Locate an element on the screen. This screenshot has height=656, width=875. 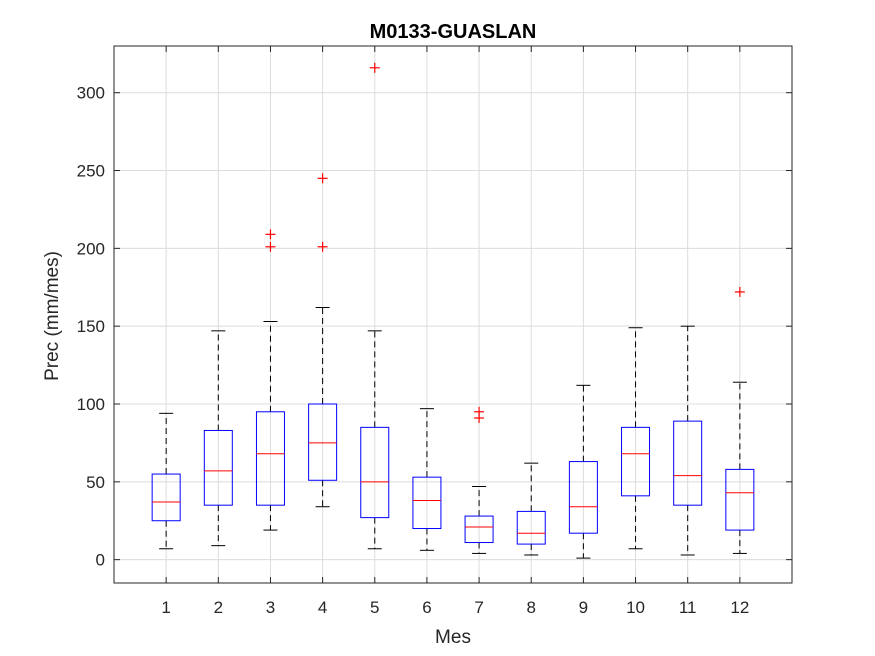
y-tick-label: 0 is located at coordinates (100, 560).